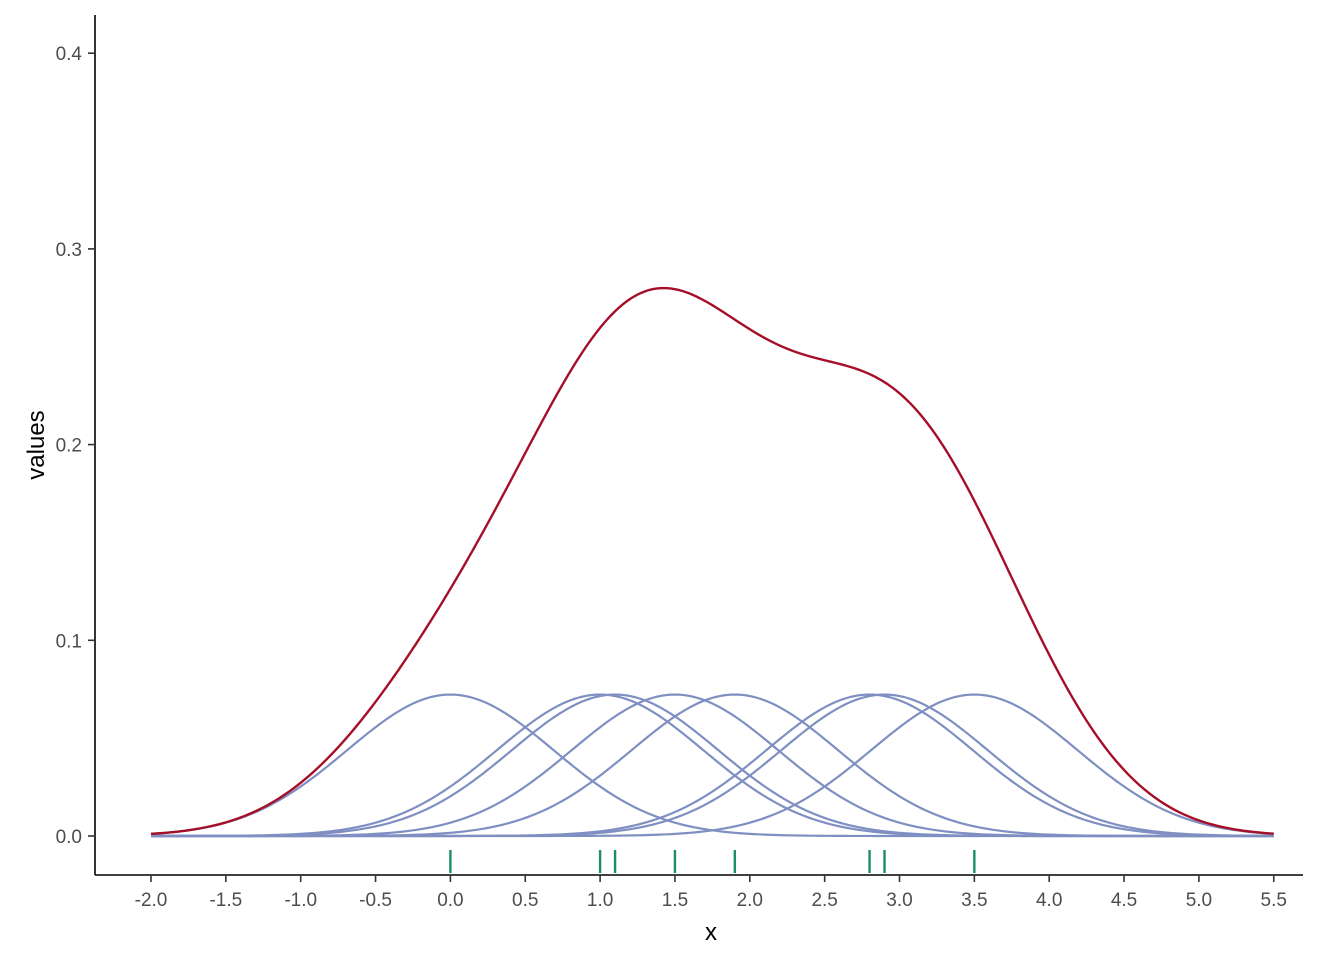 Image resolution: width=1344 pixels, height=960 pixels. I want to click on x-tick-label: 5.0, so click(1199, 900).